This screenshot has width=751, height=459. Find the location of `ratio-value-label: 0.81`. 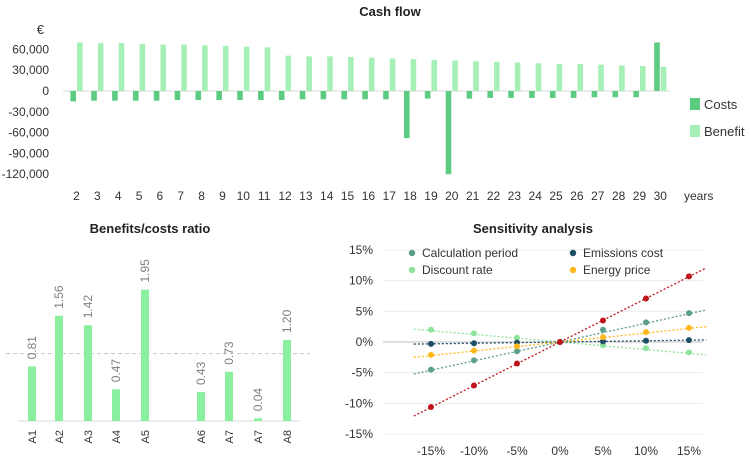

ratio-value-label: 0.81 is located at coordinates (32, 348).